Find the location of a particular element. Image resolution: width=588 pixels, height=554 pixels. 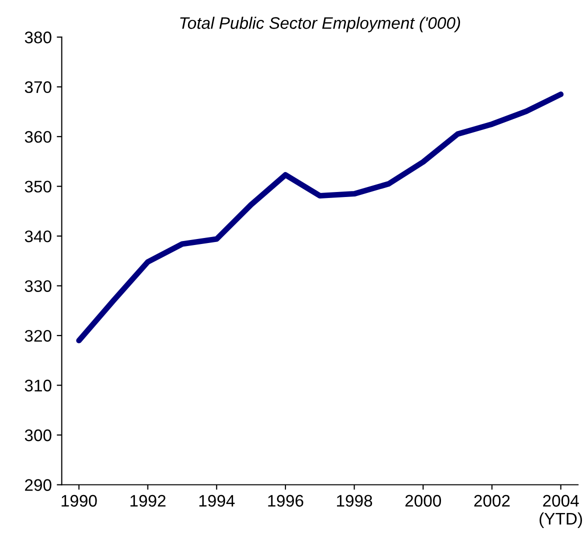

y-tick-label: 310 is located at coordinates (38, 386).